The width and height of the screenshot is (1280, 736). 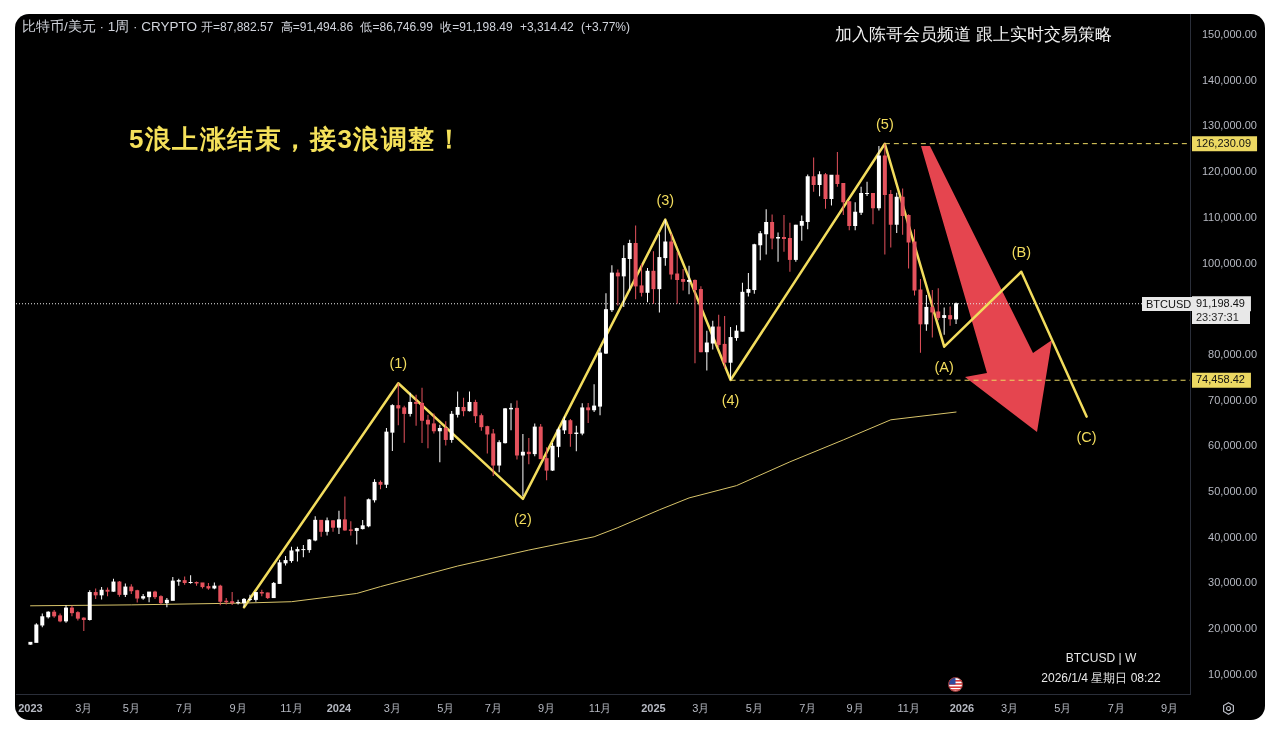 What do you see at coordinates (1086, 436) in the screenshot?
I see `annotation: (C)` at bounding box center [1086, 436].